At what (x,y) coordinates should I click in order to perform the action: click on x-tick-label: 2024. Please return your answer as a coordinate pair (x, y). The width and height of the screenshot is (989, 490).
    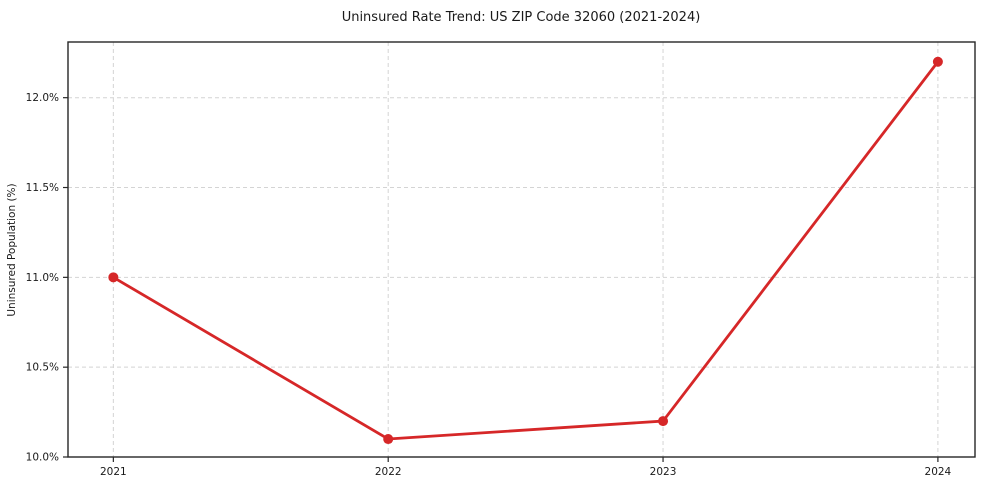
    Looking at the image, I should click on (938, 472).